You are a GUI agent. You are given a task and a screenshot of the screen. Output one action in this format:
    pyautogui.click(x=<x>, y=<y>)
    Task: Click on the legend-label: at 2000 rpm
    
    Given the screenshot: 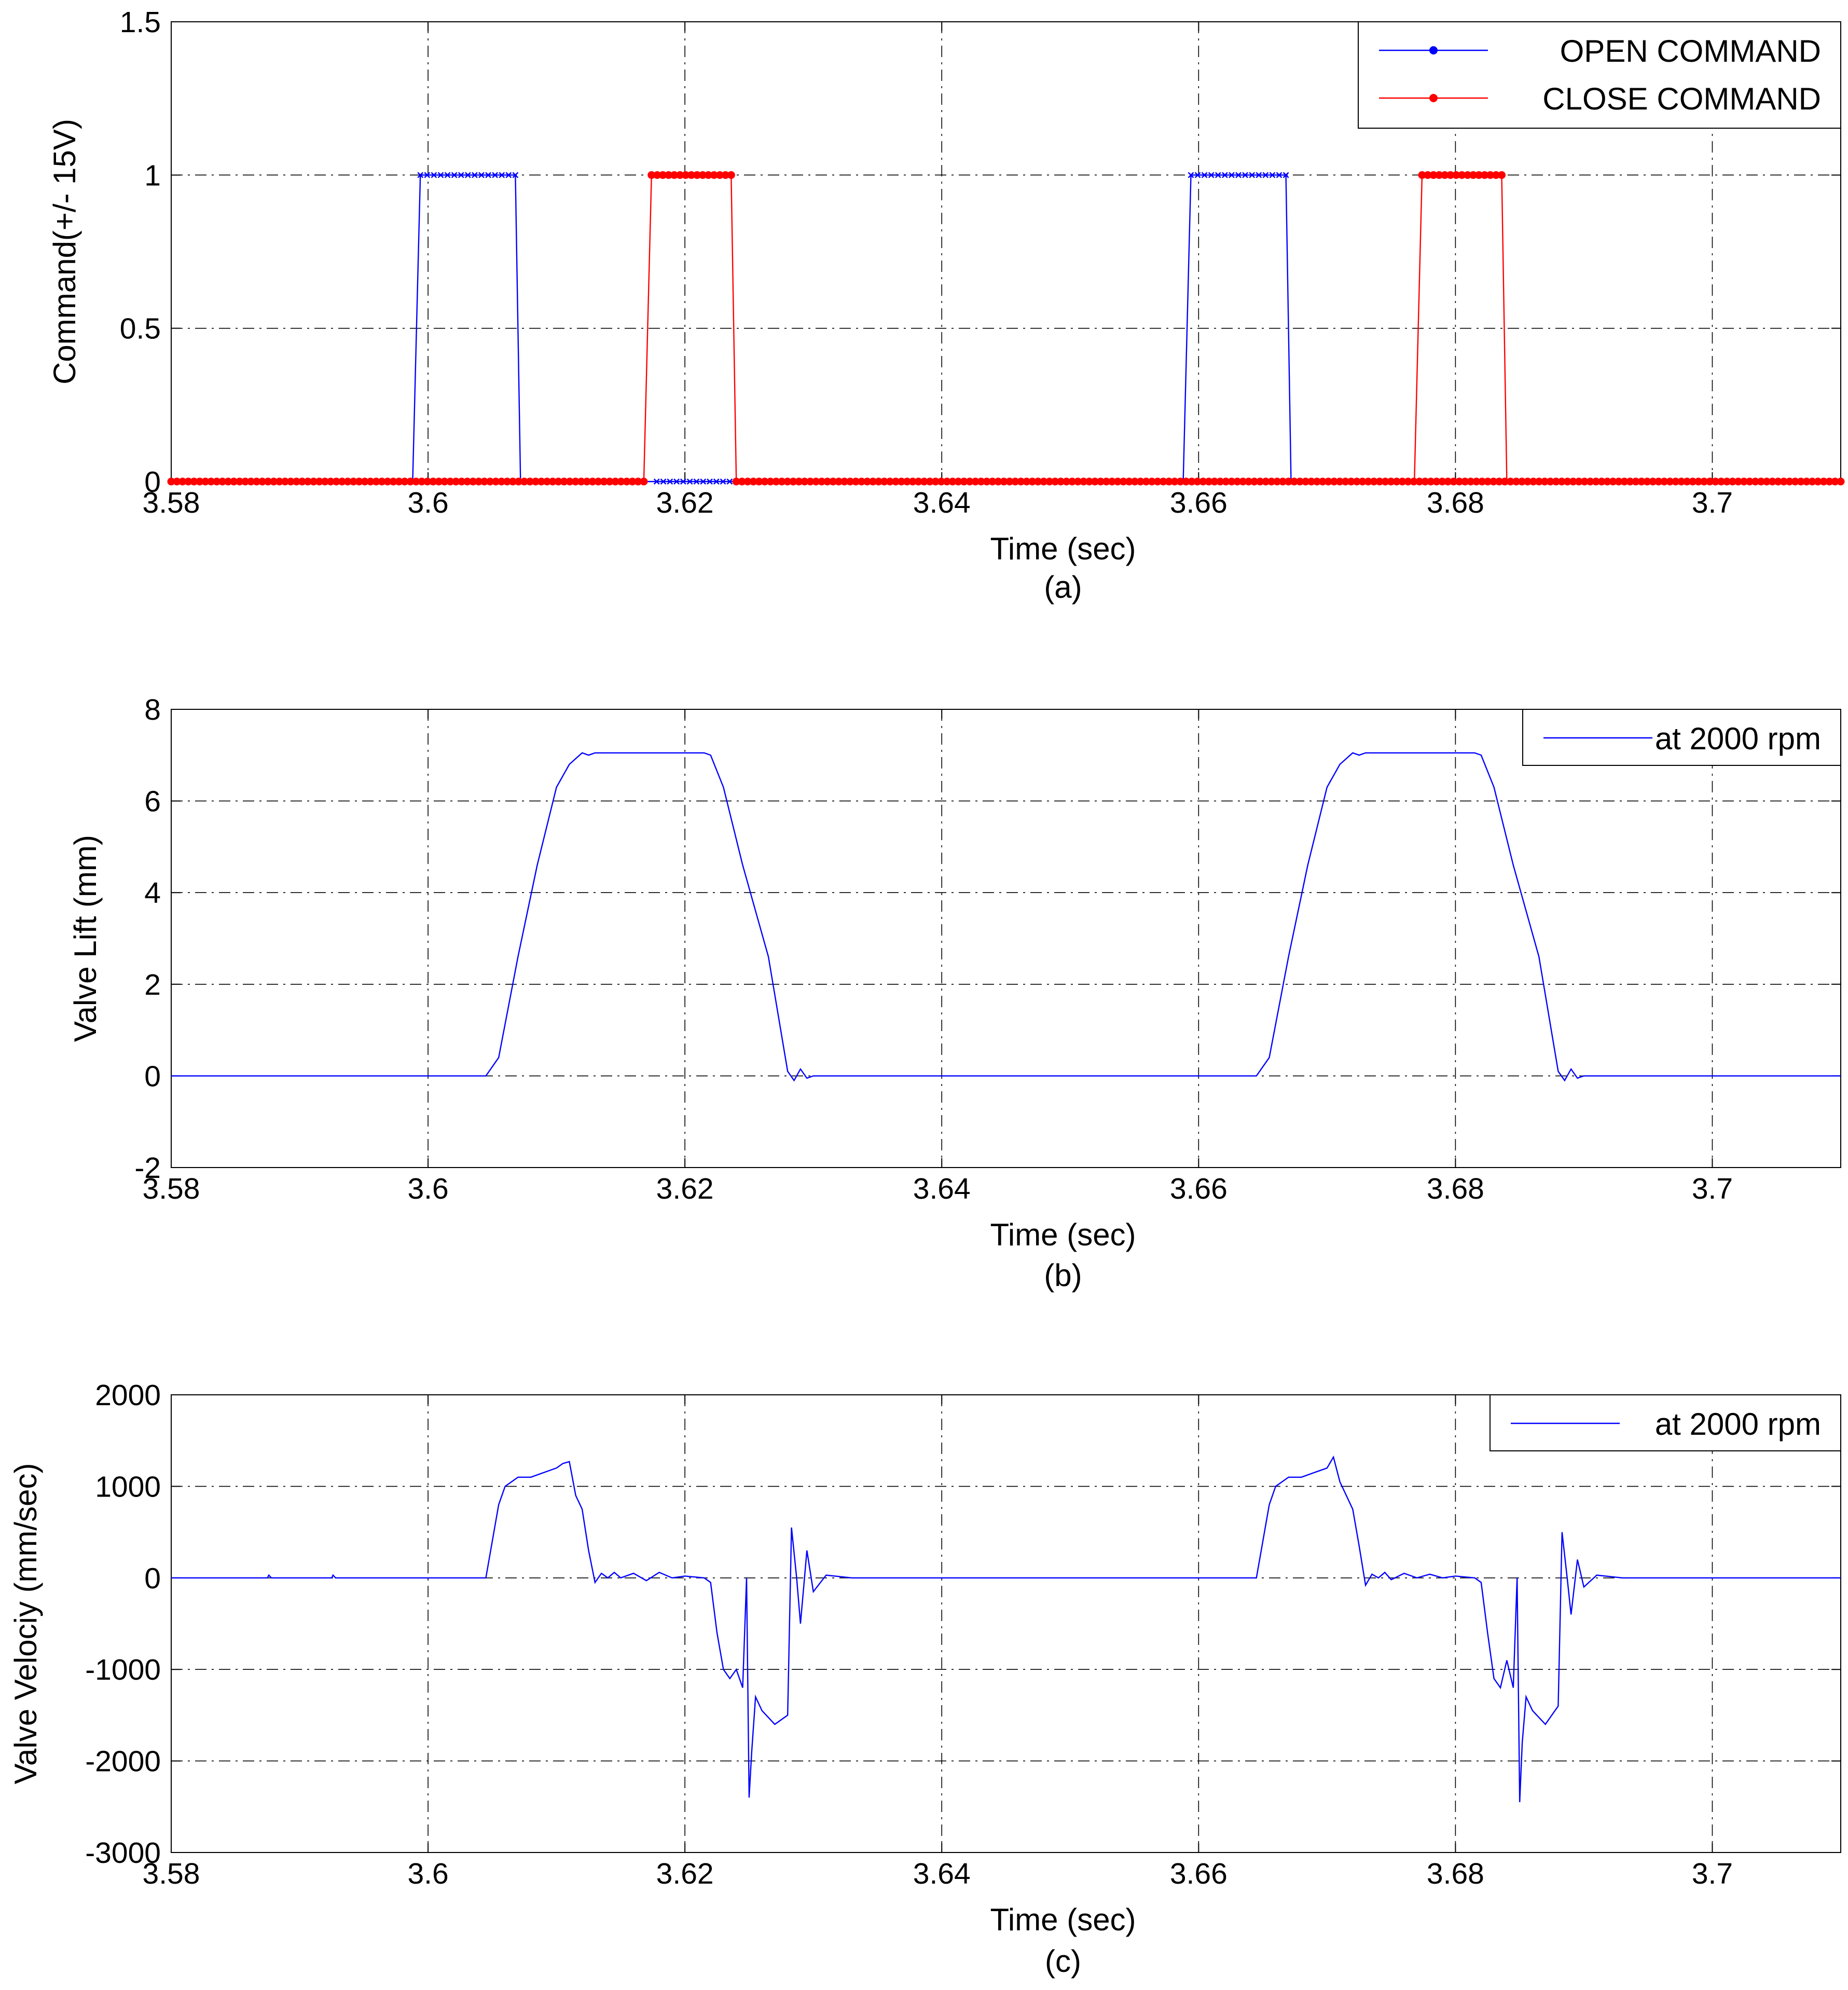 What is the action you would take?
    pyautogui.click(x=1738, y=1424)
    